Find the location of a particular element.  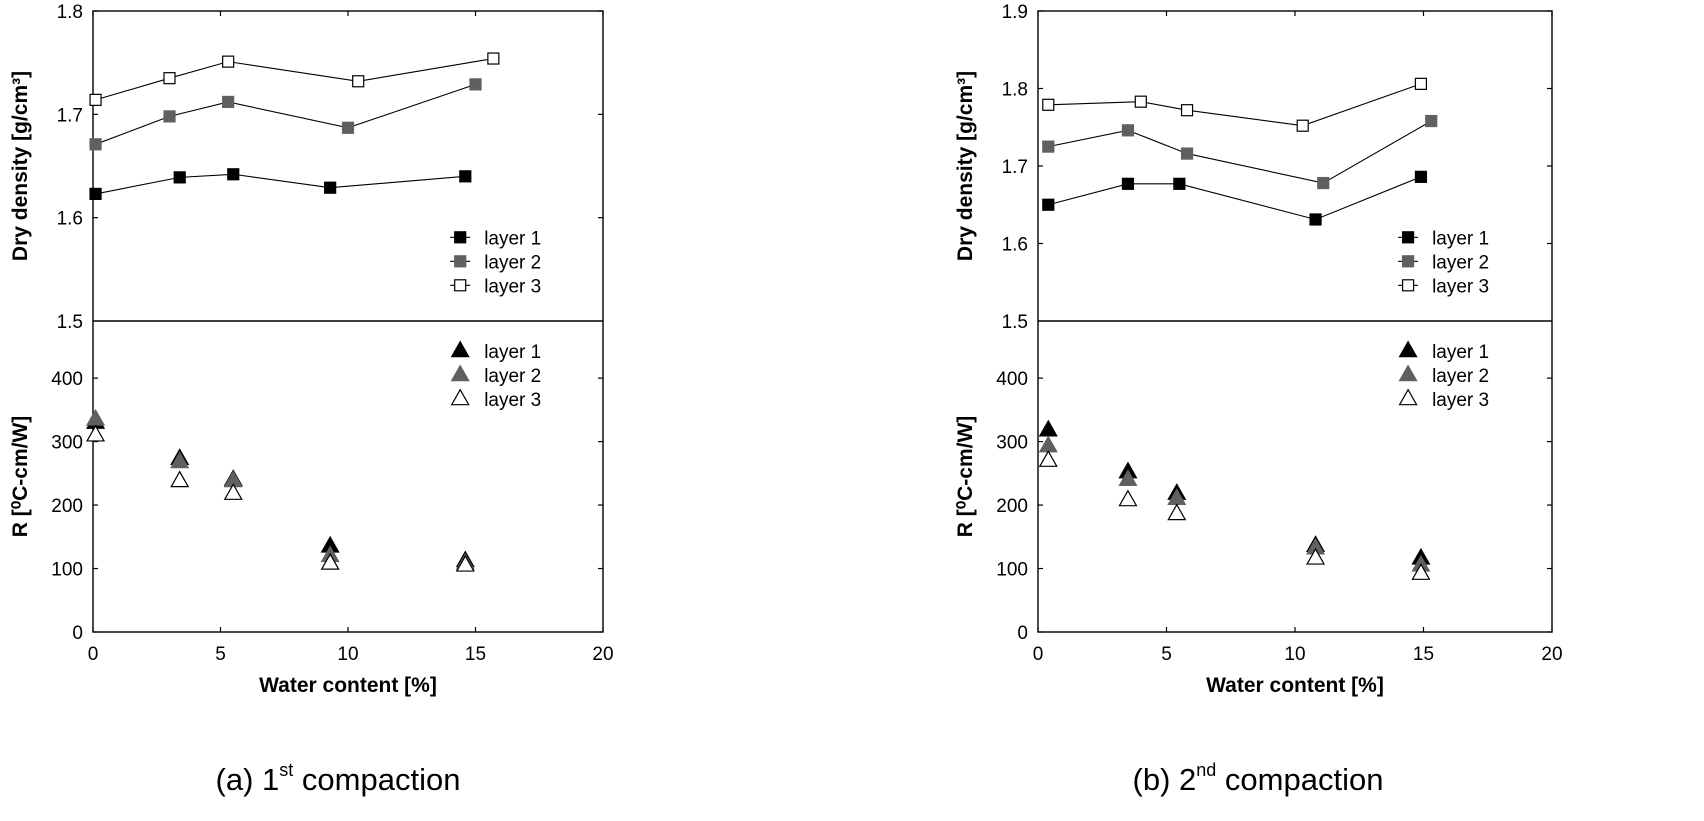

y-tick-label: 1.7 is located at coordinates (1015, 167).